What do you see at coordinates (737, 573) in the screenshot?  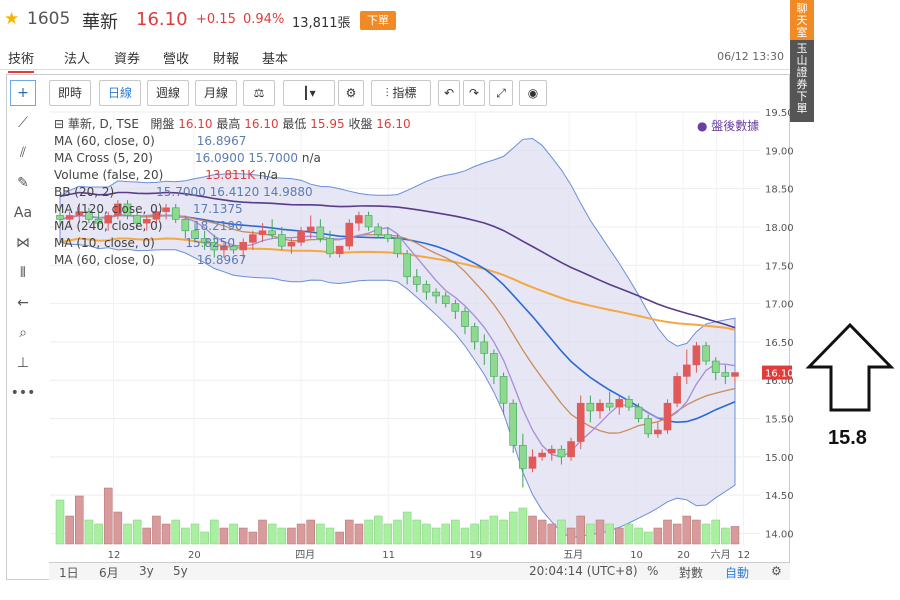 I see `auto-scale-toggle: 自動` at bounding box center [737, 573].